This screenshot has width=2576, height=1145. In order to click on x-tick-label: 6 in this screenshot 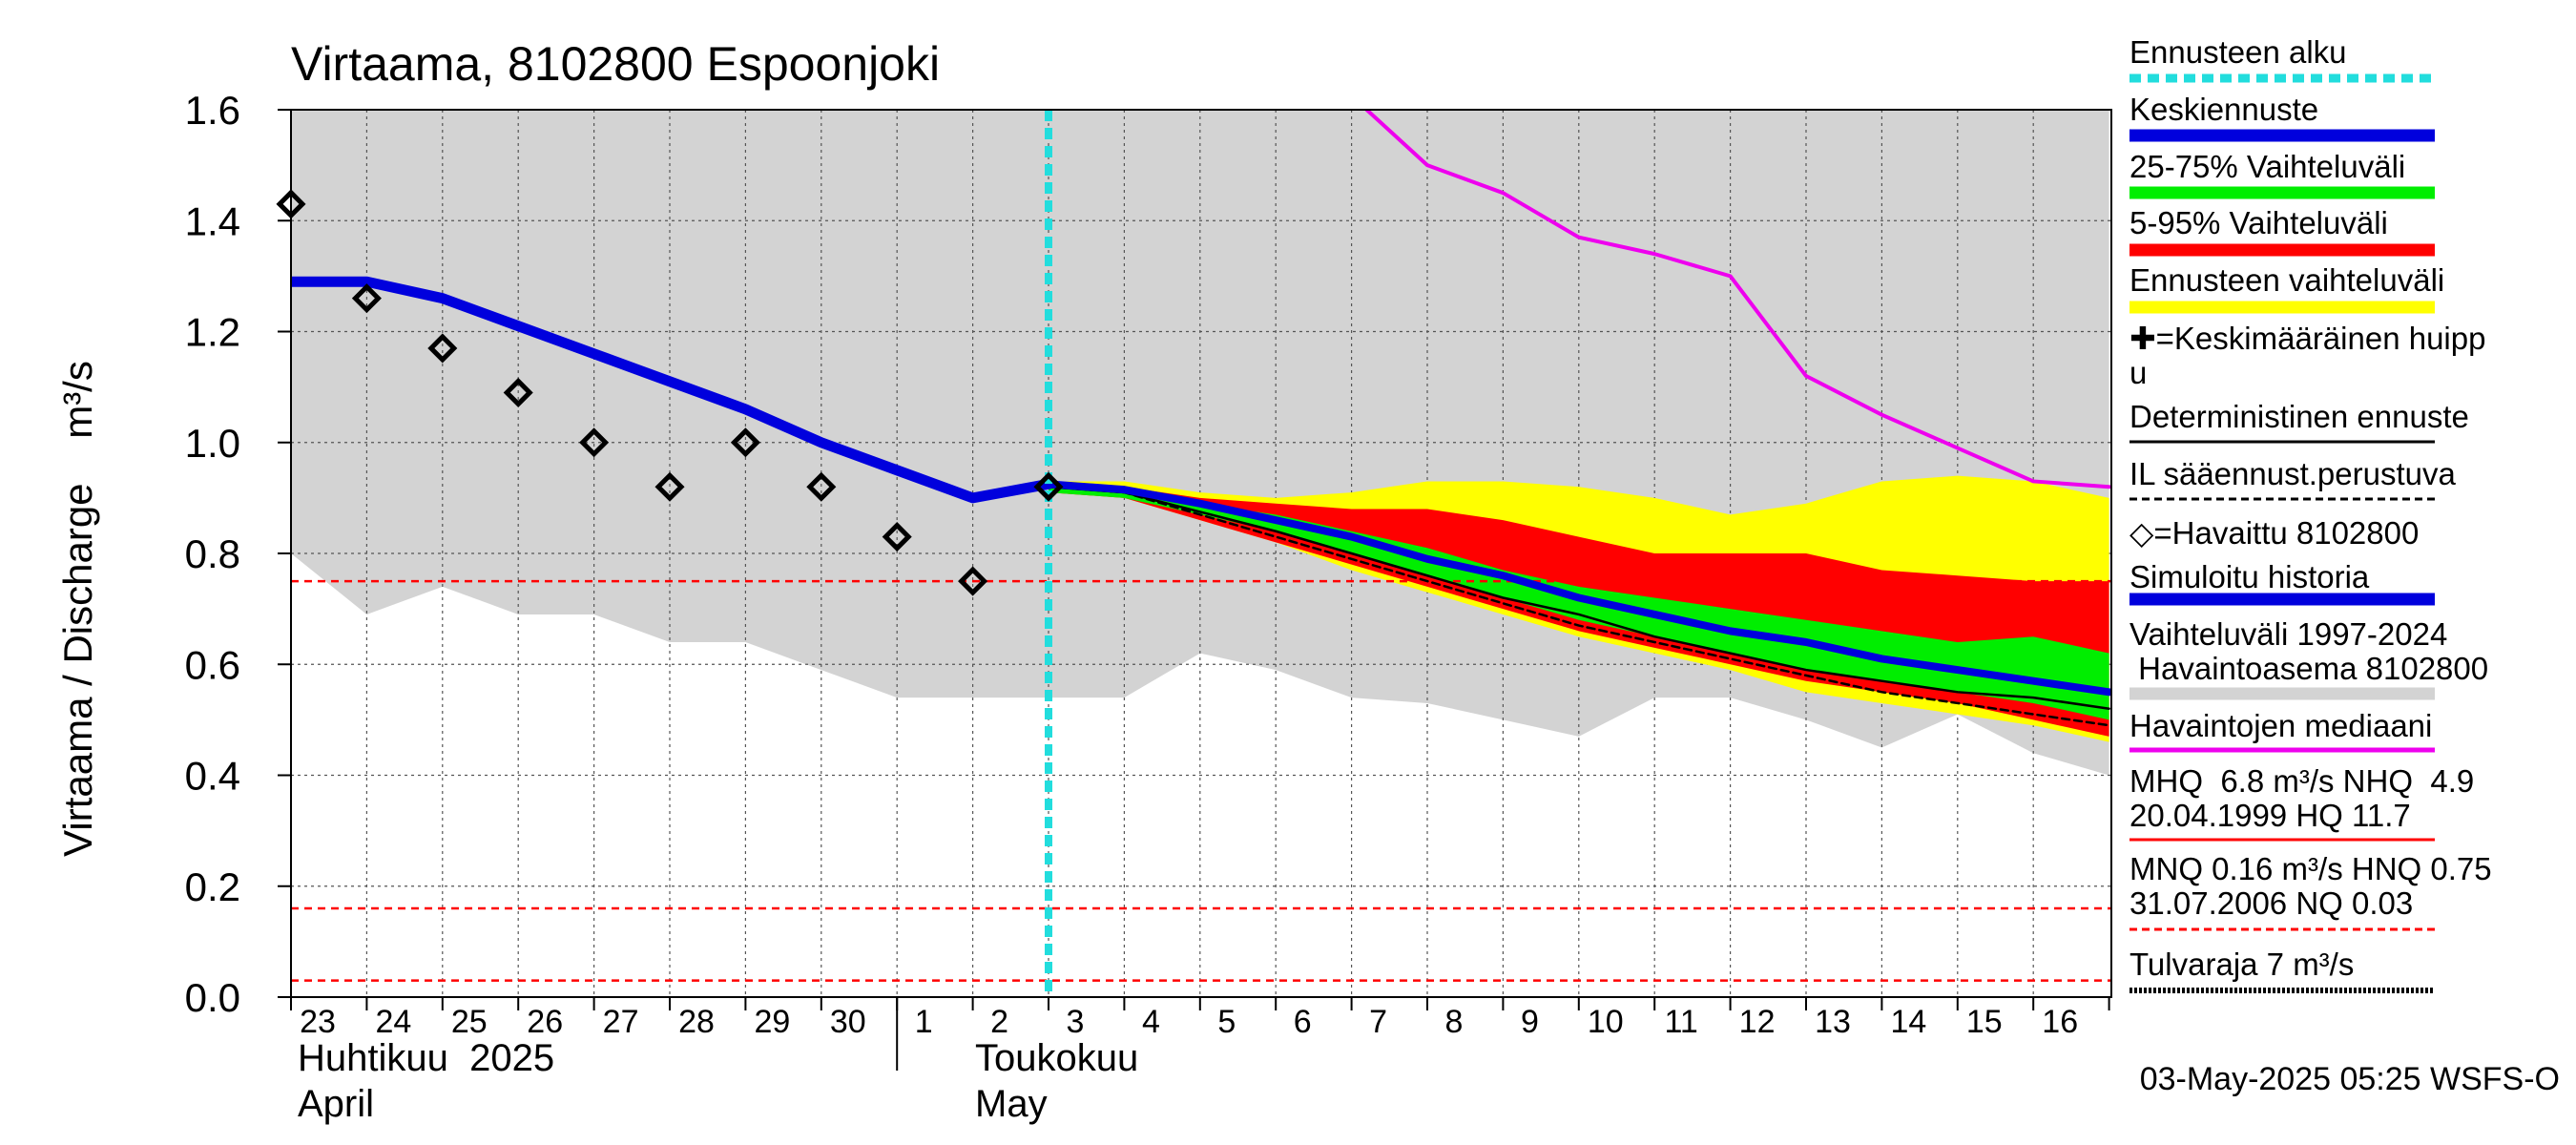, I will do `click(1303, 1022)`.